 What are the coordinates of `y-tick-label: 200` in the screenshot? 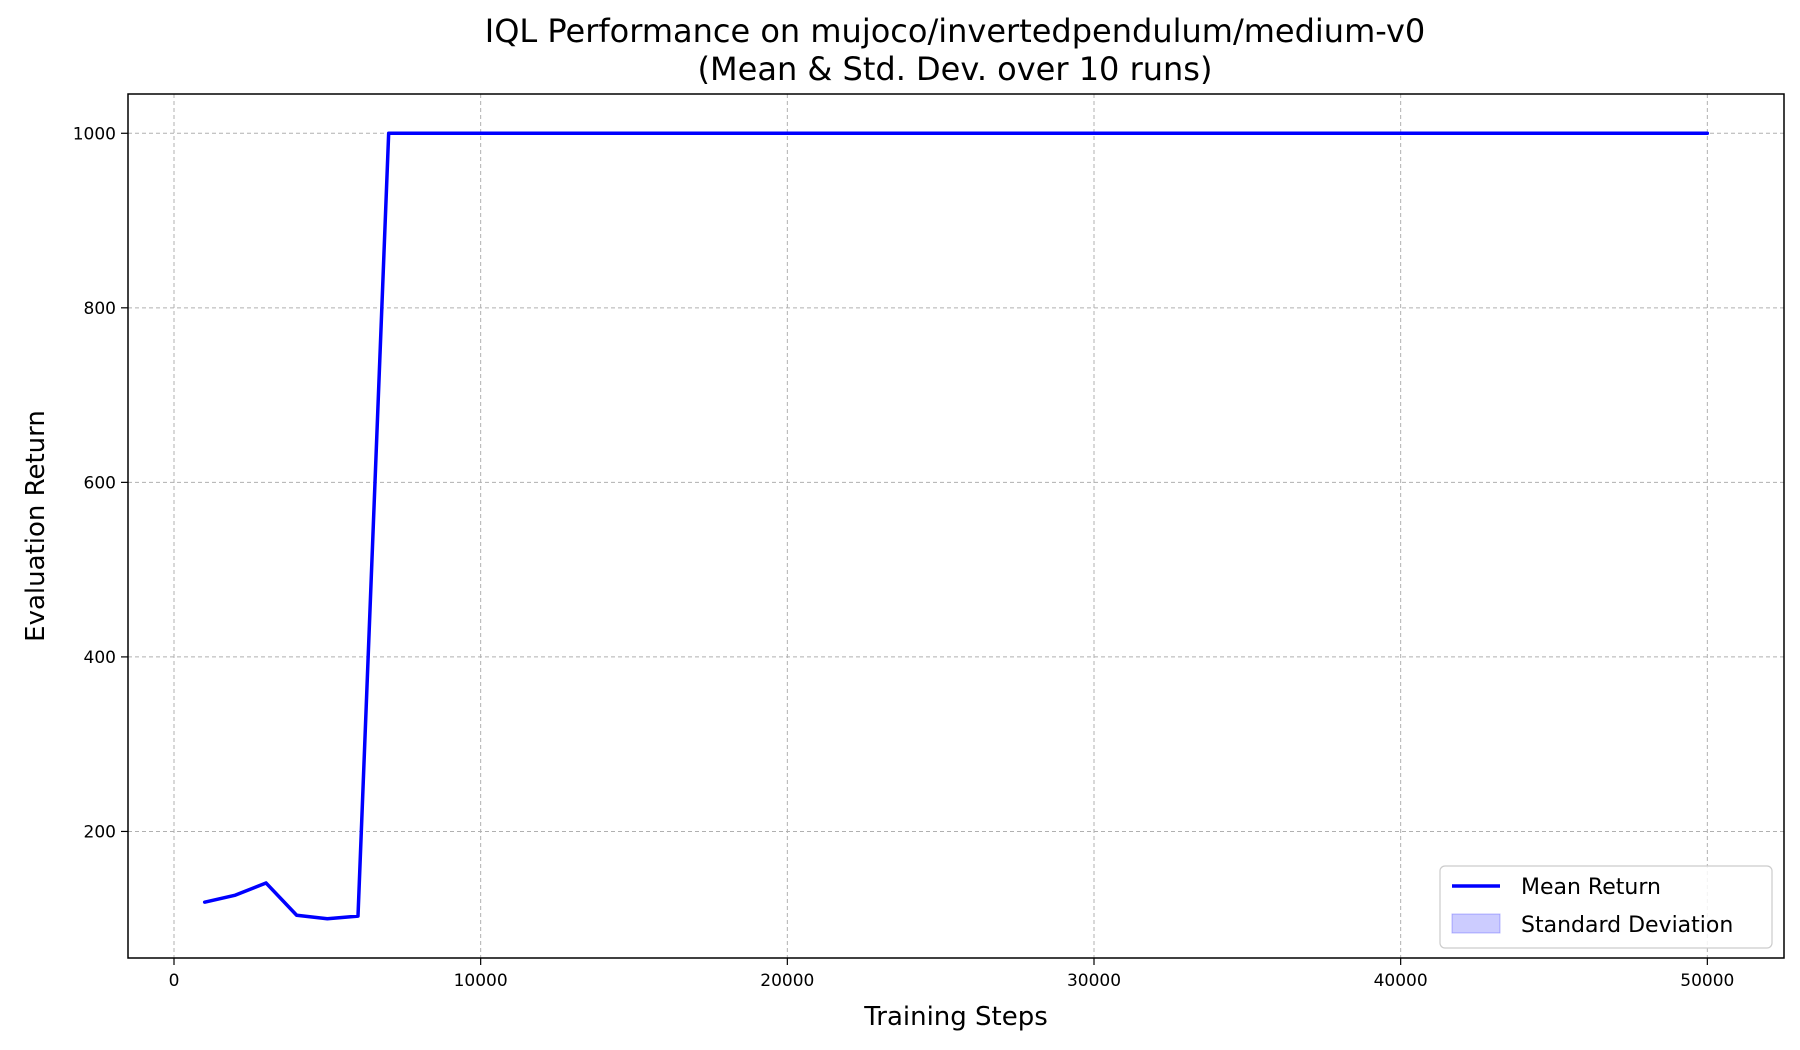 It's located at (100, 832).